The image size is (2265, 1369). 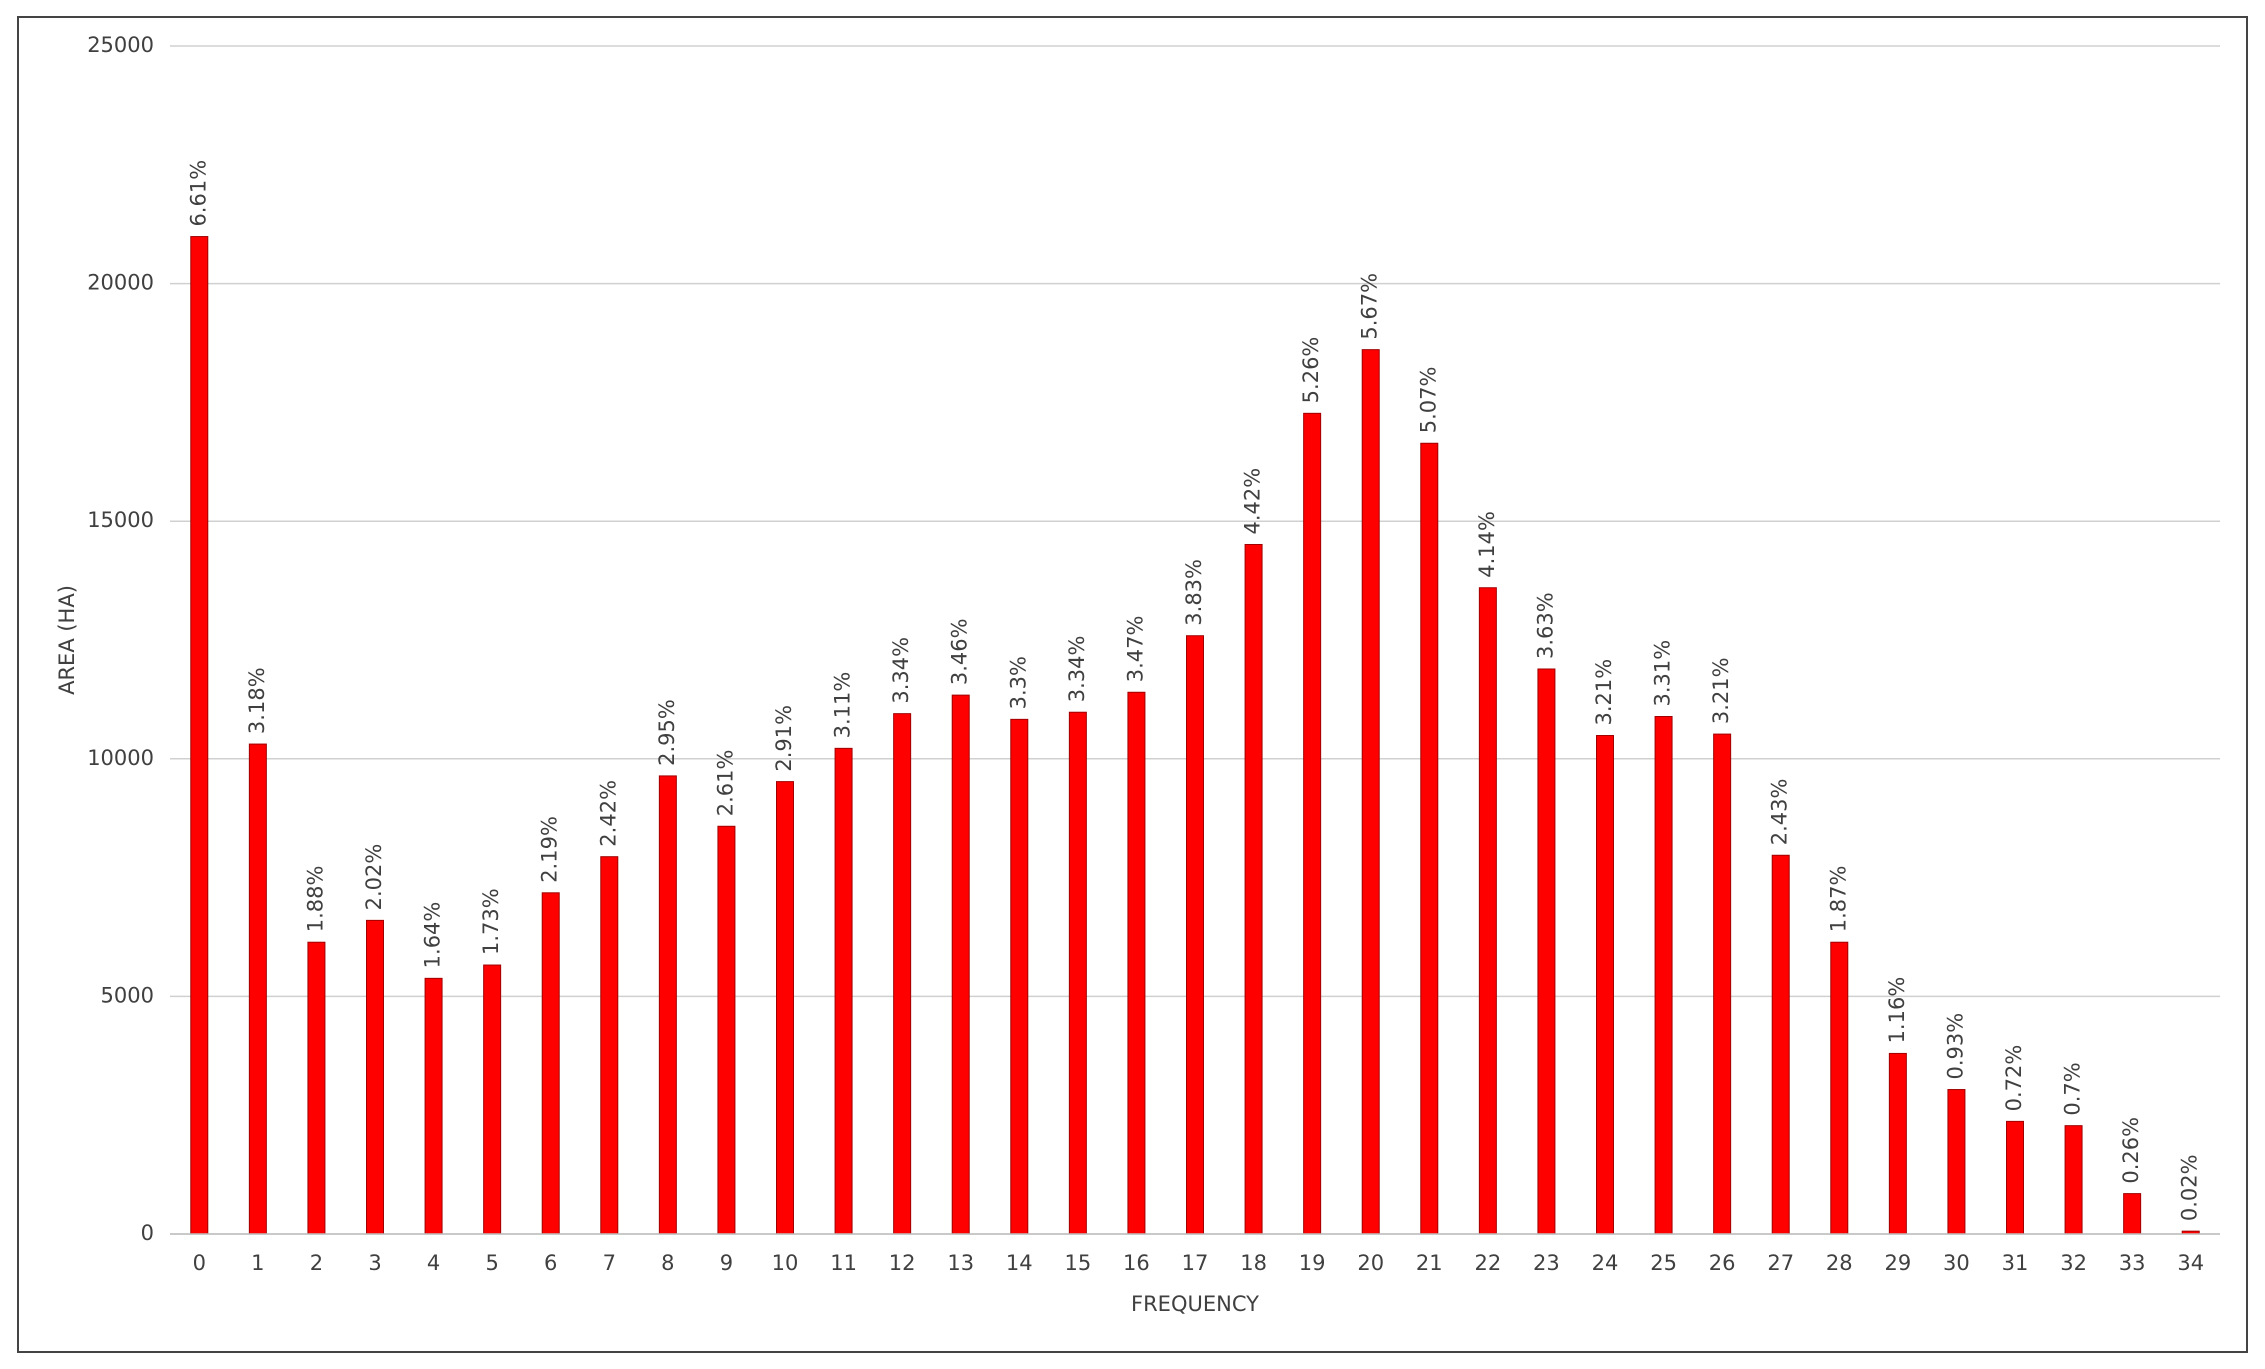 I want to click on data-label: 0.7%, so click(x=2073, y=1088).